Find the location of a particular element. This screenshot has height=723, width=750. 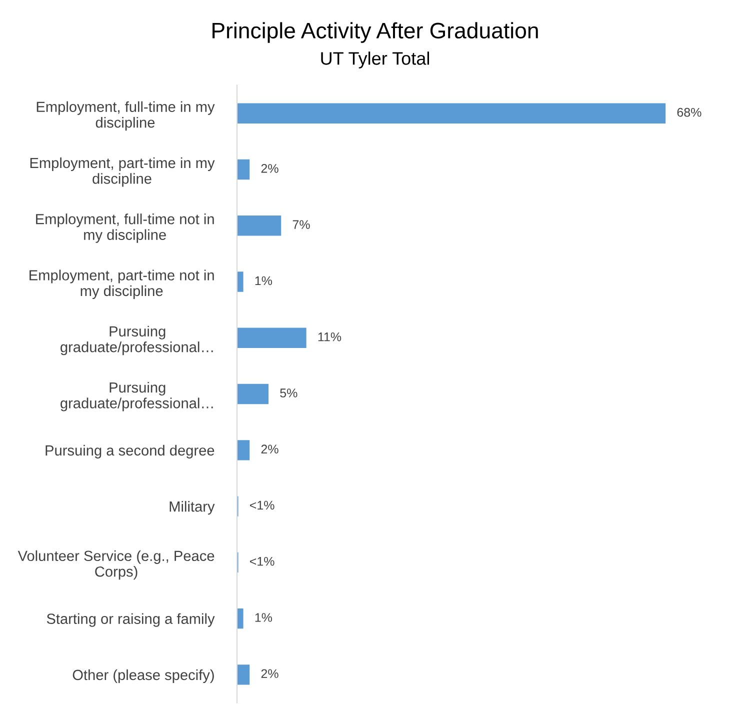

y-tick-label: Pursuing a second degree is located at coordinates (130, 451).